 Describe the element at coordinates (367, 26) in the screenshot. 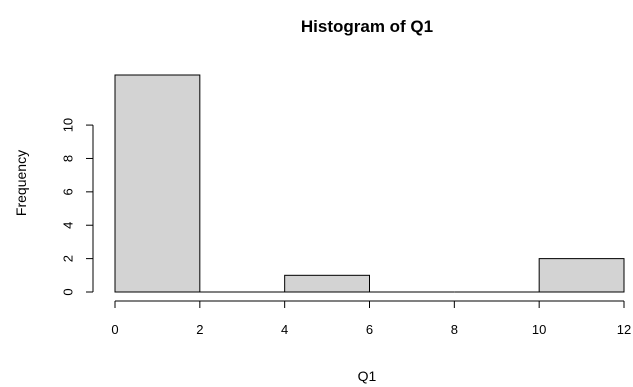

I see `chart-title: Histogram of Q1` at that location.